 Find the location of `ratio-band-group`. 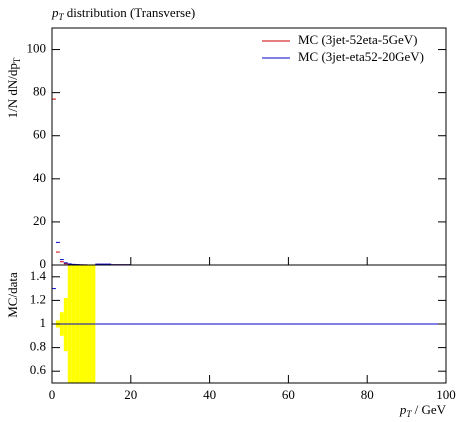

ratio-band-group is located at coordinates (75, 324).